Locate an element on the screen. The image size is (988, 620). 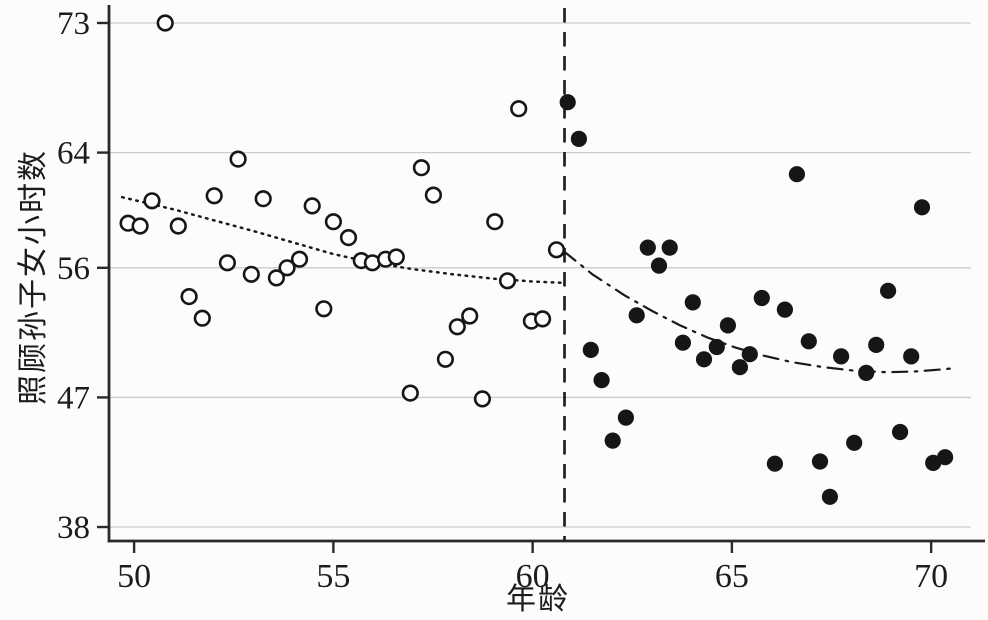
fit-line-dash-dot is located at coordinates (760, 312).